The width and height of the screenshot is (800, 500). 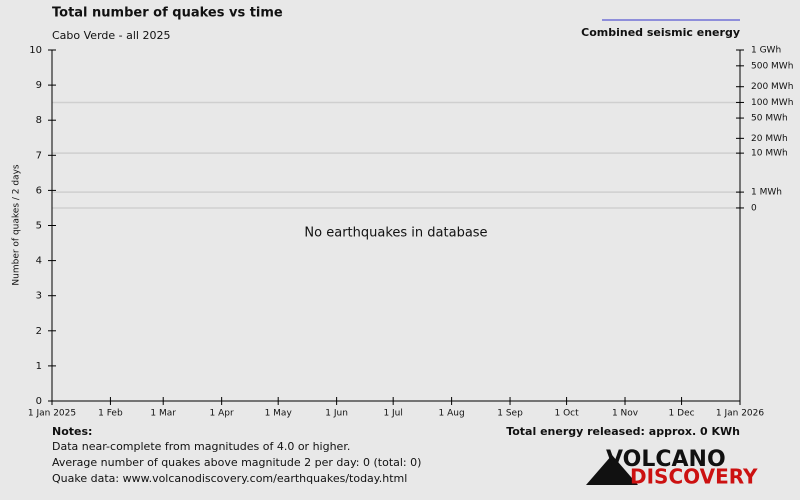 What do you see at coordinates (766, 51) in the screenshot?
I see `y2-tick-label: 1 GWh` at bounding box center [766, 51].